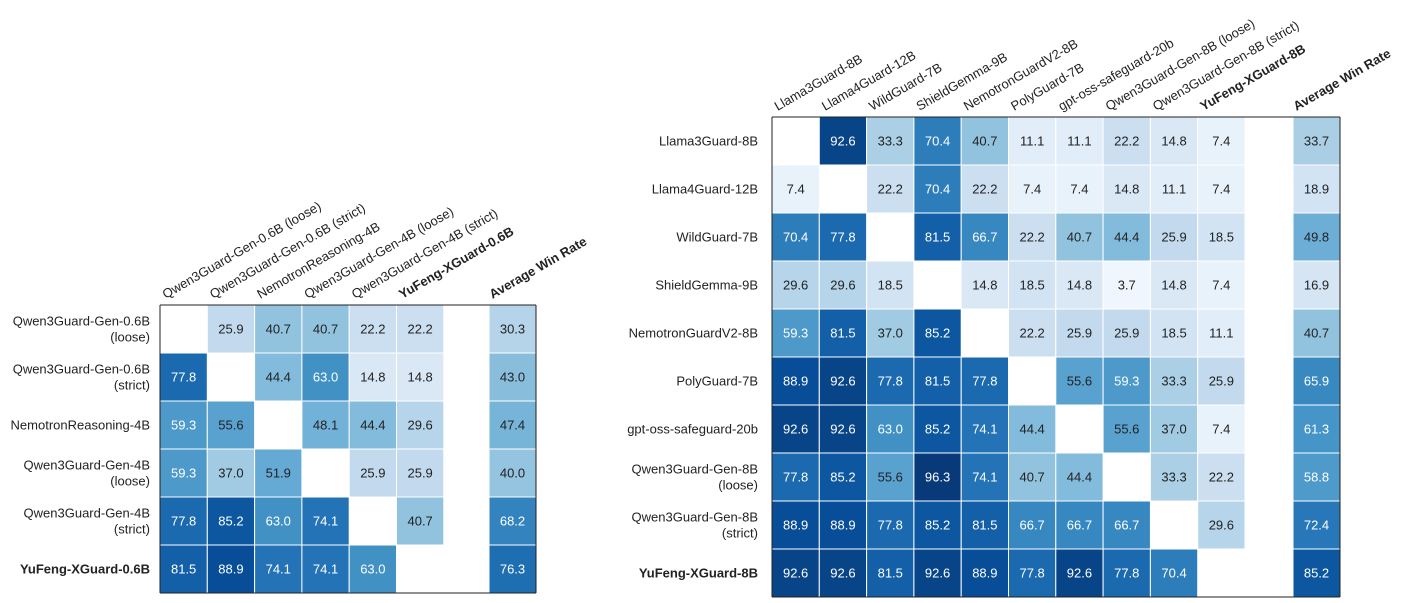  I want to click on row-label: ShieldGemma-9B, so click(706, 285).